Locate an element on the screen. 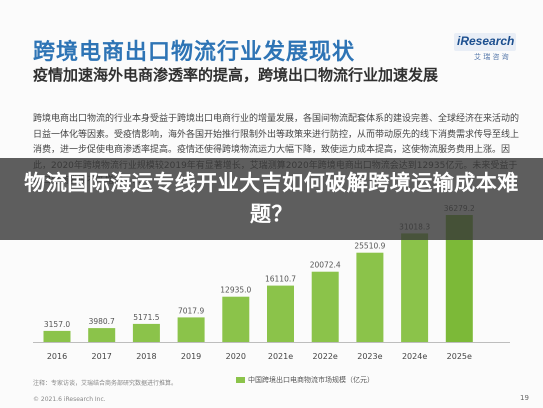  page-number: 19 is located at coordinates (524, 398).